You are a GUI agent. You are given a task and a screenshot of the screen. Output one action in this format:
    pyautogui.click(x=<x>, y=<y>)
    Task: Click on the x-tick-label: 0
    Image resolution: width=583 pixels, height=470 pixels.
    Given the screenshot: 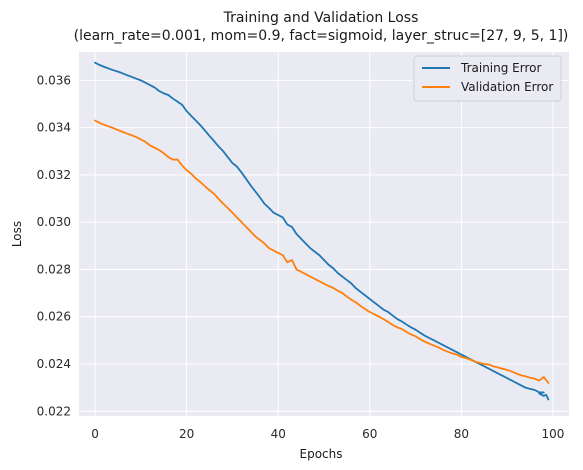 What is the action you would take?
    pyautogui.click(x=95, y=434)
    